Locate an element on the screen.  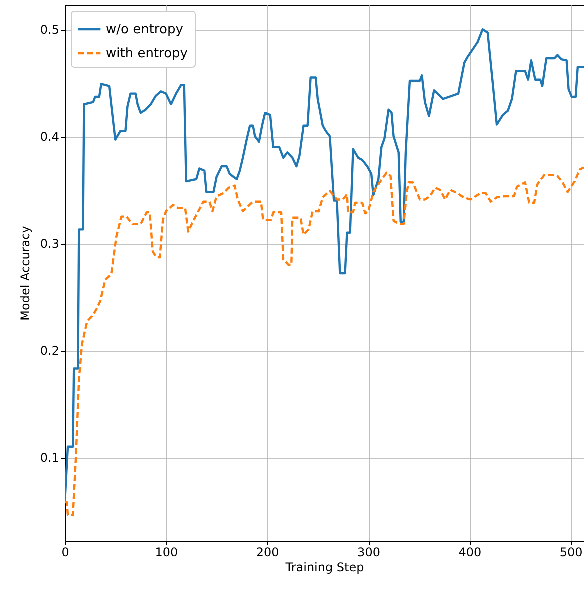
y-axis-title: Model Accuracy is located at coordinates (25, 273).